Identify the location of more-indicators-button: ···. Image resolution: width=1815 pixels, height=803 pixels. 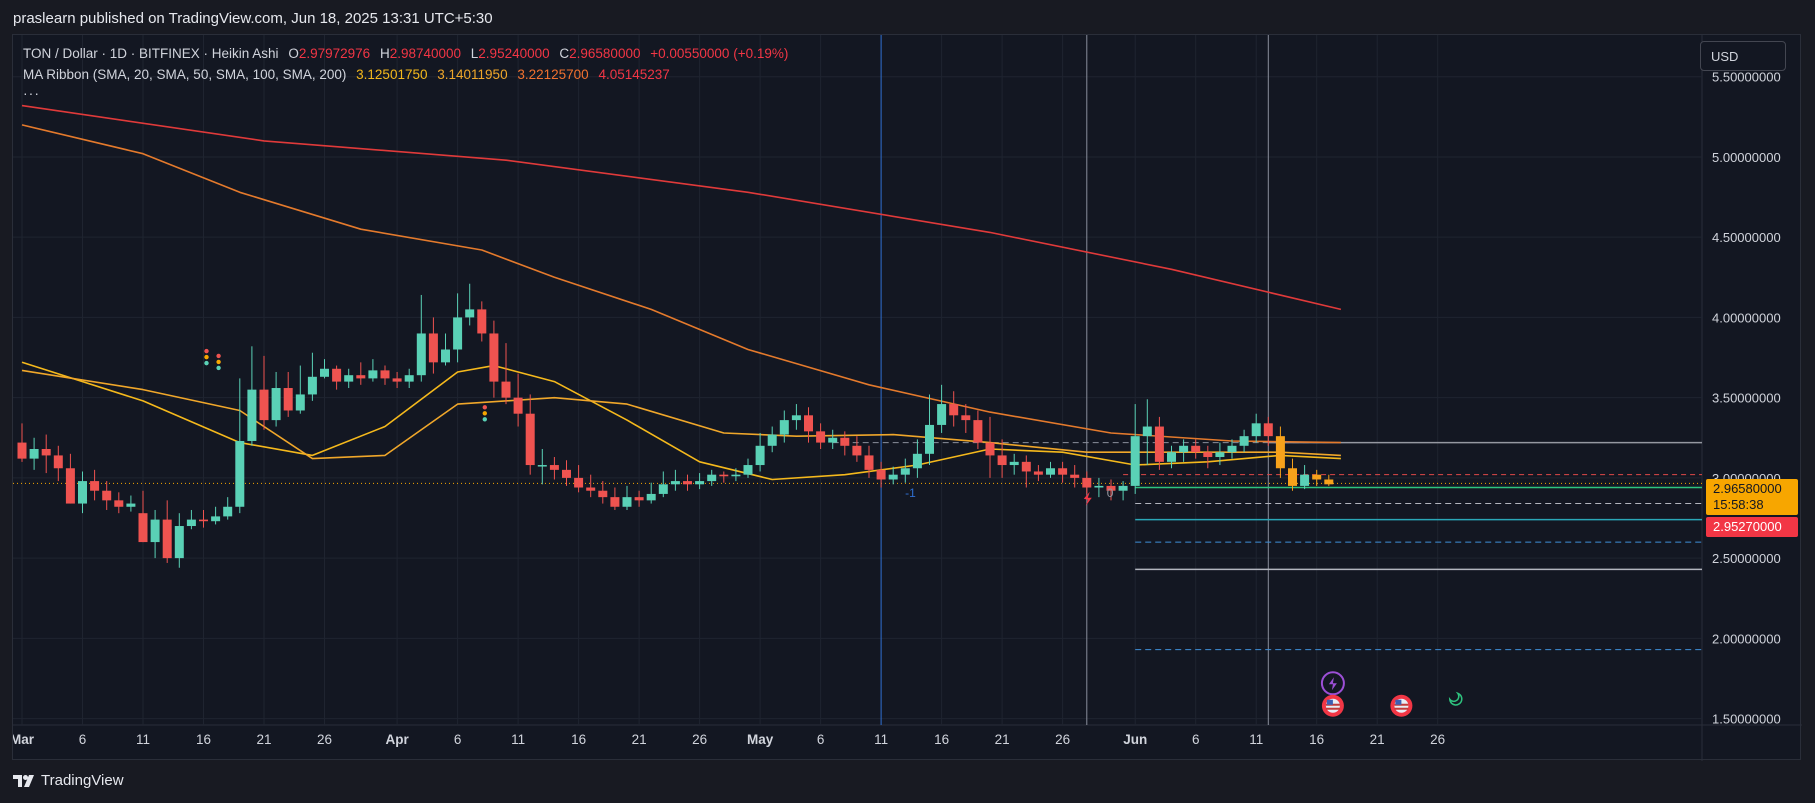
(31, 93).